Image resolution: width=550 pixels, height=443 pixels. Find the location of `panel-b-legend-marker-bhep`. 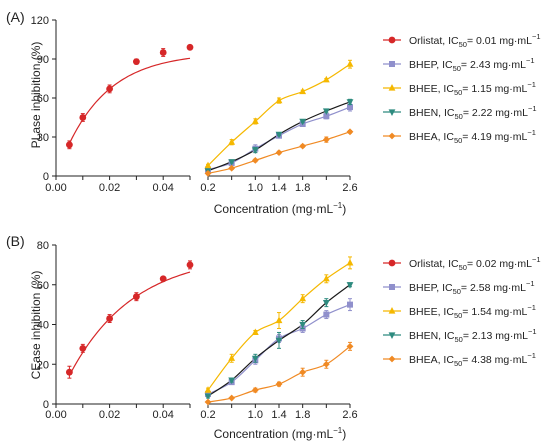

panel-b-legend-marker-bhep is located at coordinates (392, 287).